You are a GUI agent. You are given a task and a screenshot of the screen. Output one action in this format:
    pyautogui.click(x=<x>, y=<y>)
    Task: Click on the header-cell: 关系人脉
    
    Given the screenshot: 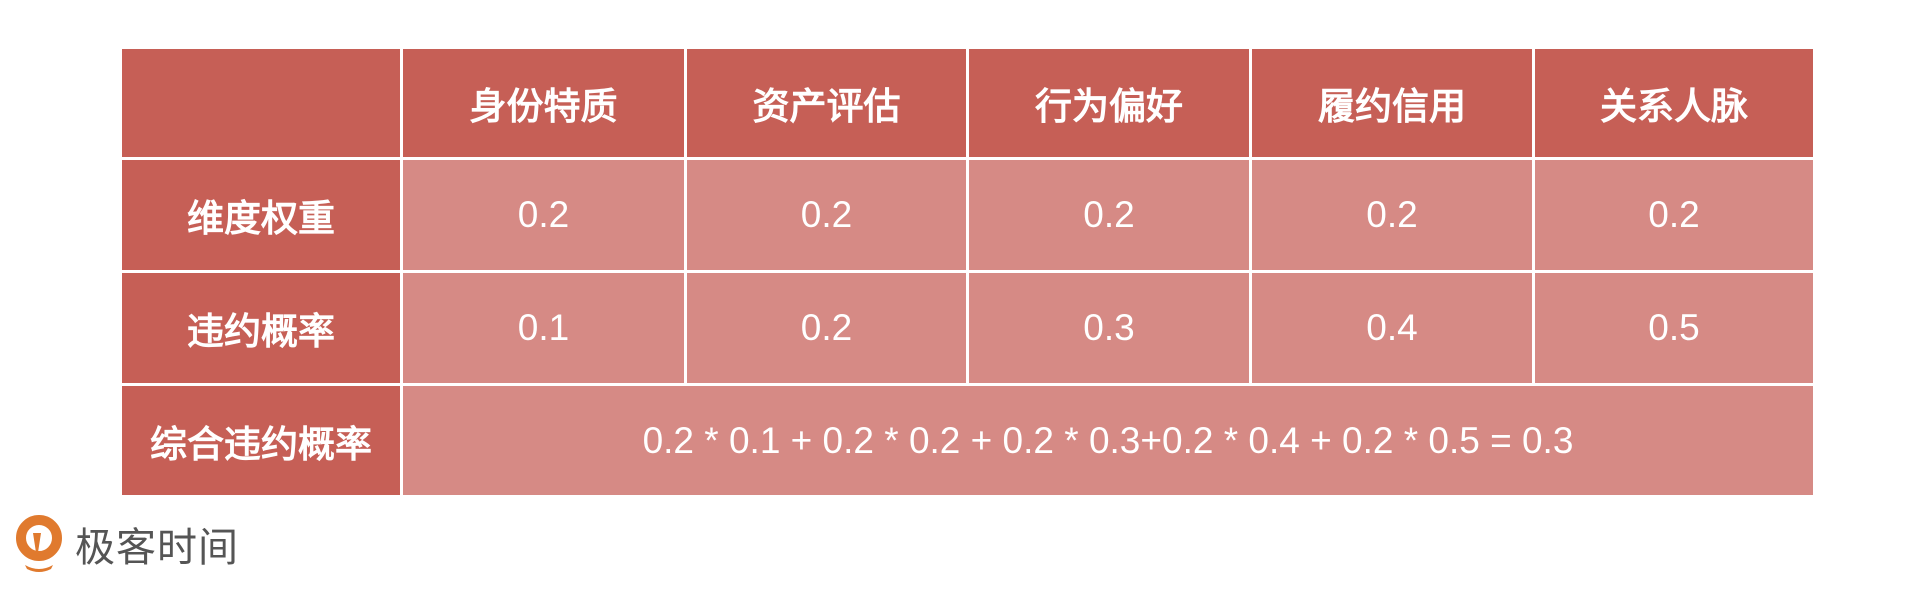 What is the action you would take?
    pyautogui.click(x=1674, y=103)
    